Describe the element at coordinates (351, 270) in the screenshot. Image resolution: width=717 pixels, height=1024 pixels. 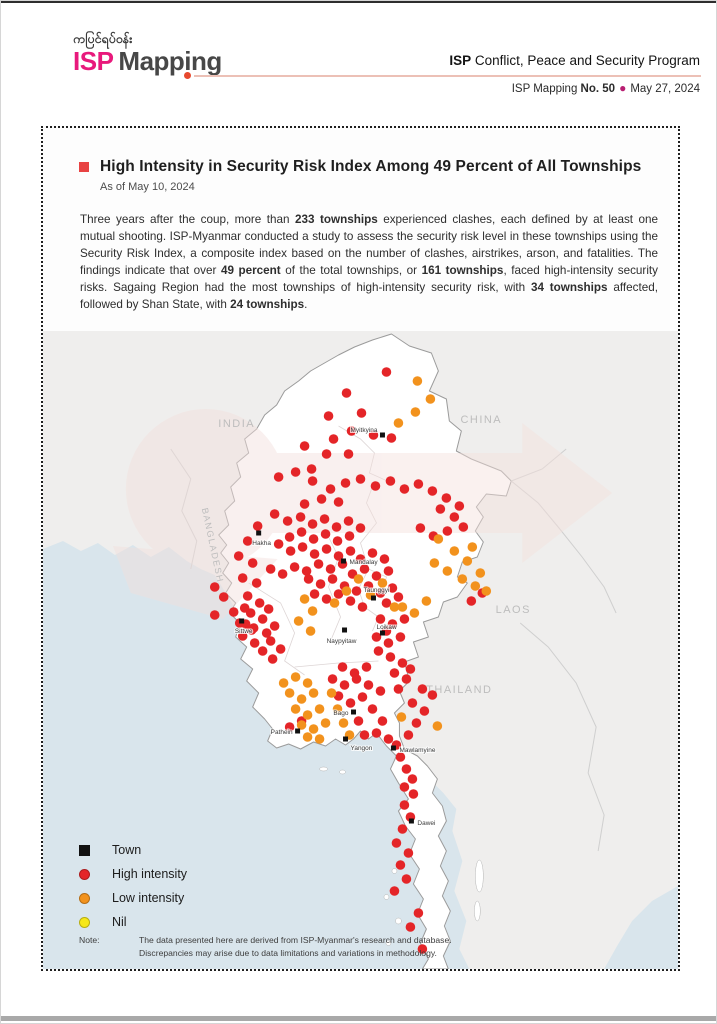
I see `paragraph-text: of the total townships, or` at that location.